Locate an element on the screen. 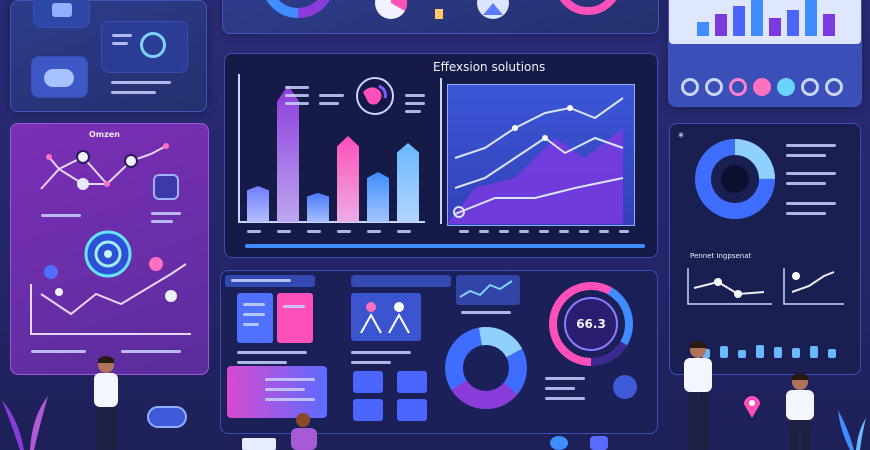  main-bar-chart is located at coordinates (333, 150).